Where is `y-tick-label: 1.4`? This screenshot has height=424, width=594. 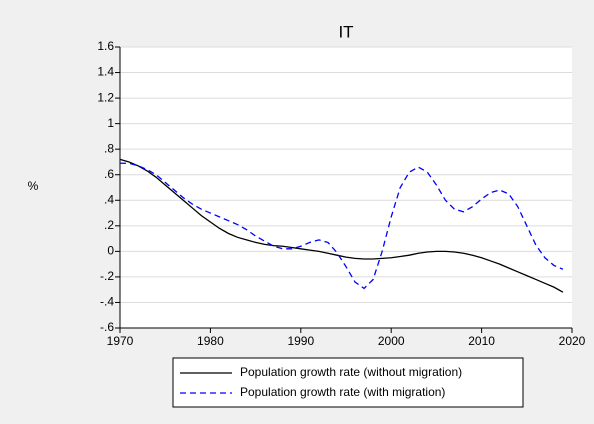
y-tick-label: 1.4 is located at coordinates (105, 72).